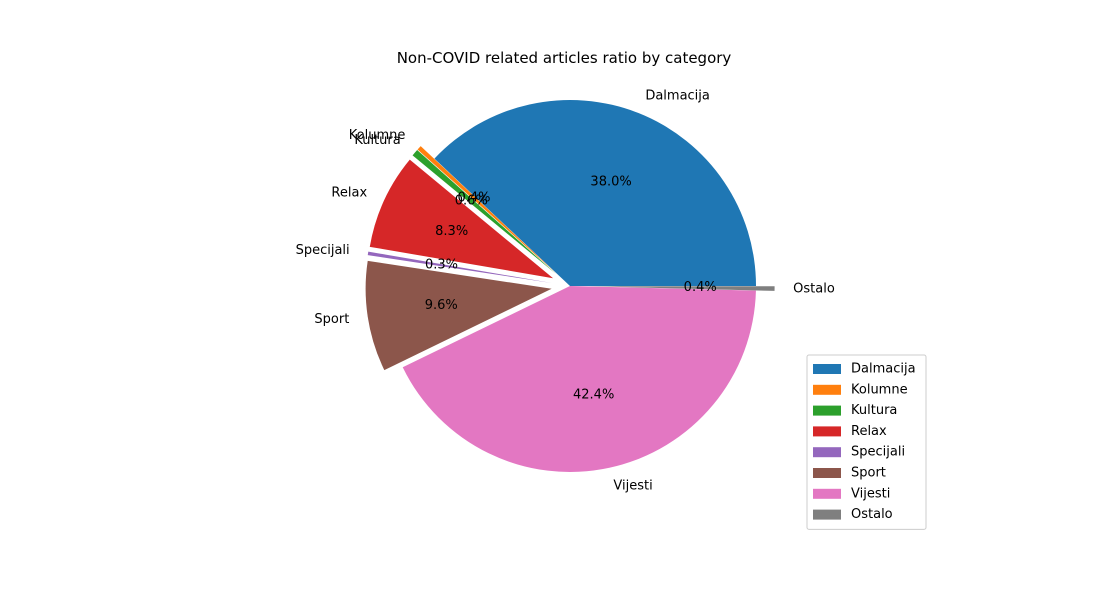  I want to click on pct-label-kolumne: 0.4%, so click(473, 198).